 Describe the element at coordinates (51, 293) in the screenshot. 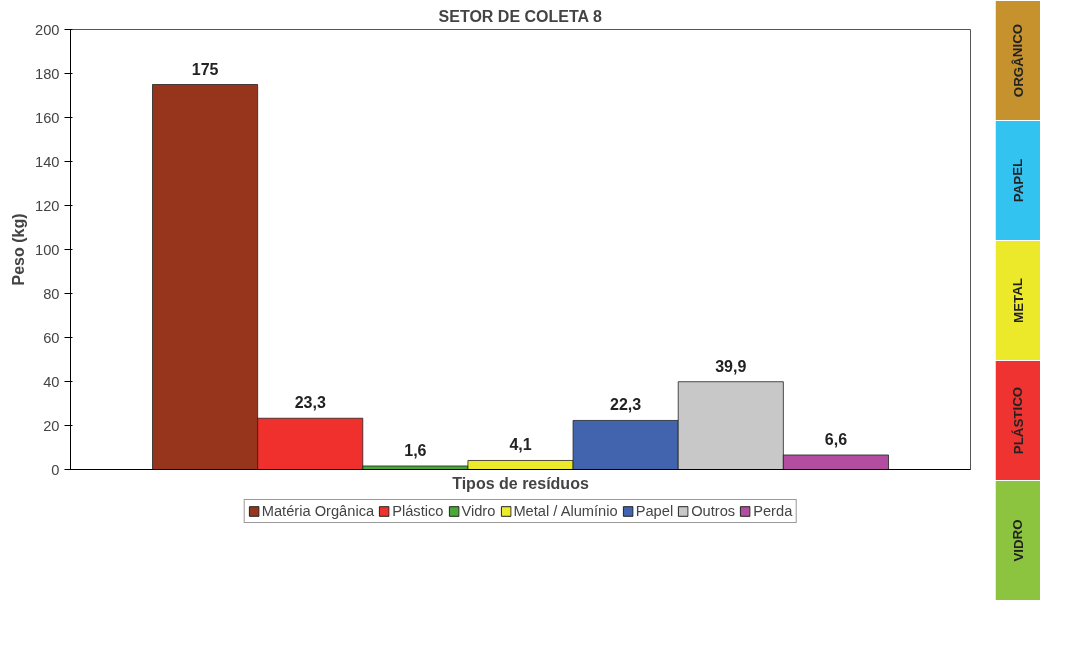

I see `y-tick-label: 80` at that location.